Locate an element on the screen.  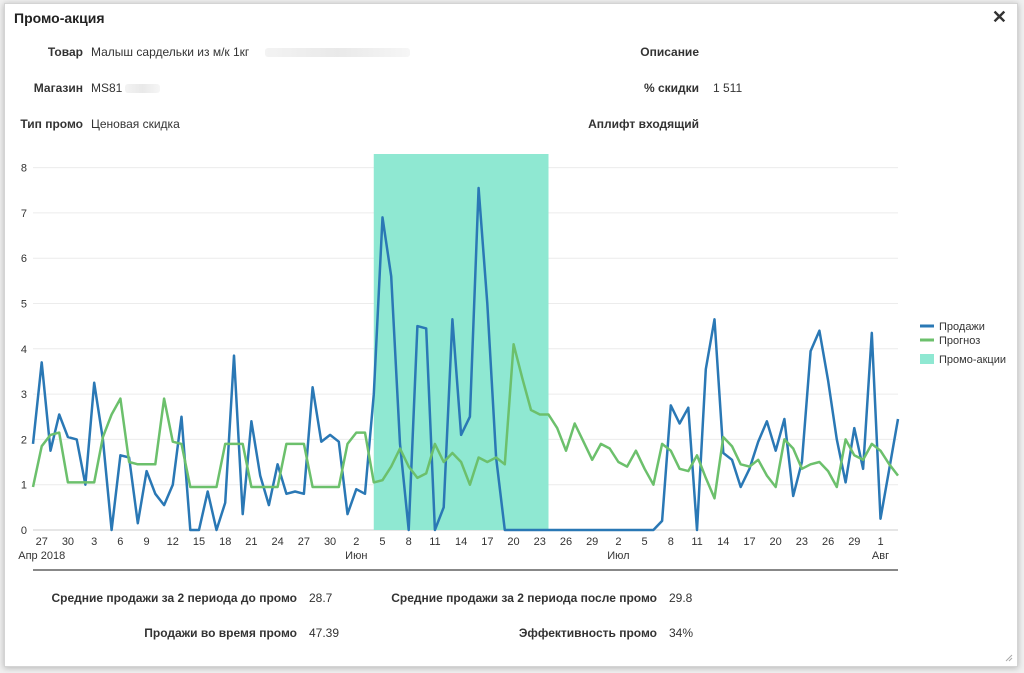
x-tick-label: 6 is located at coordinates (120, 542).